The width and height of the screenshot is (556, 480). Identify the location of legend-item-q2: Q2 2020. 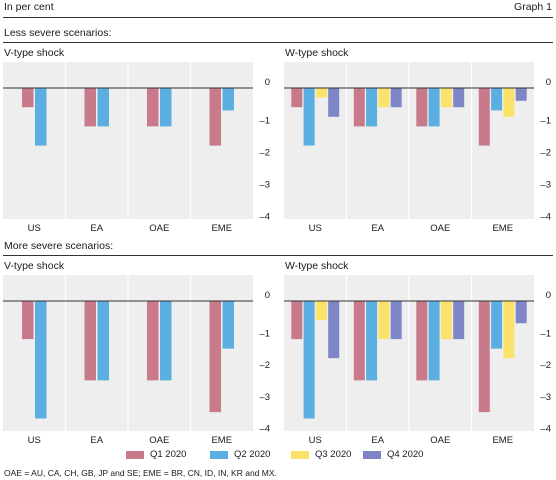
(240, 454).